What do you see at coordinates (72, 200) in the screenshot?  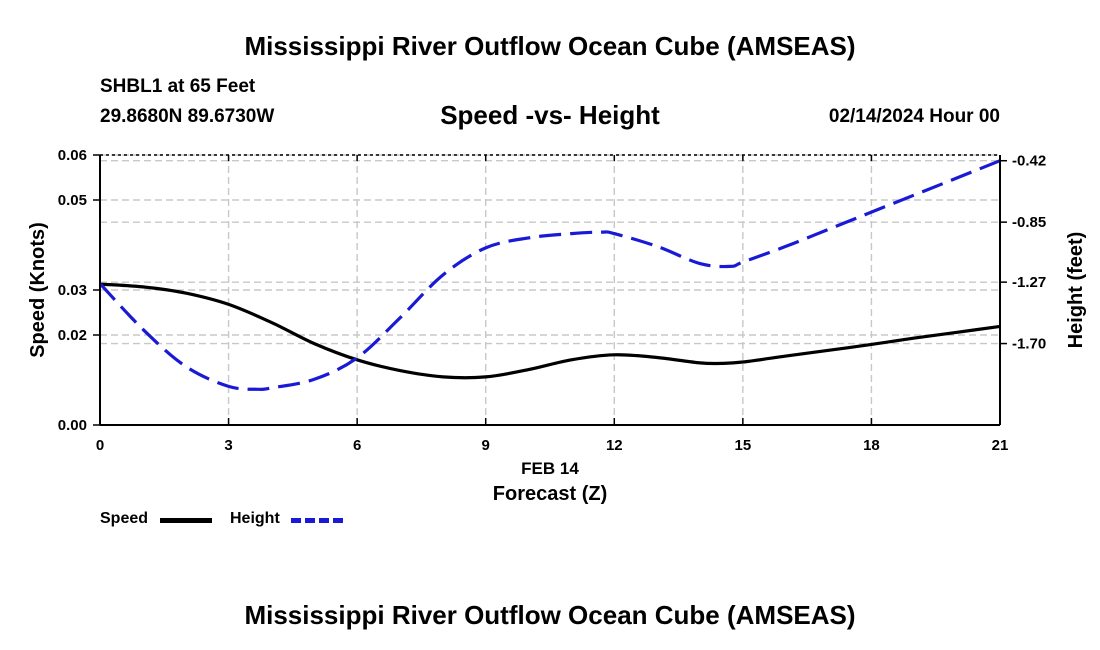 I see `y-left-tick-label: 0.05` at bounding box center [72, 200].